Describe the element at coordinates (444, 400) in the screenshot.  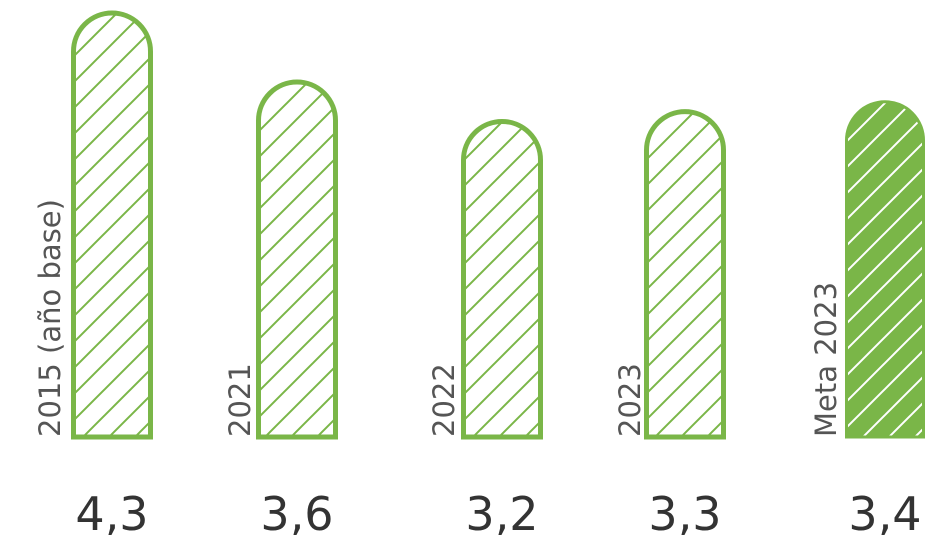
I see `category-label-3: 2022` at that location.